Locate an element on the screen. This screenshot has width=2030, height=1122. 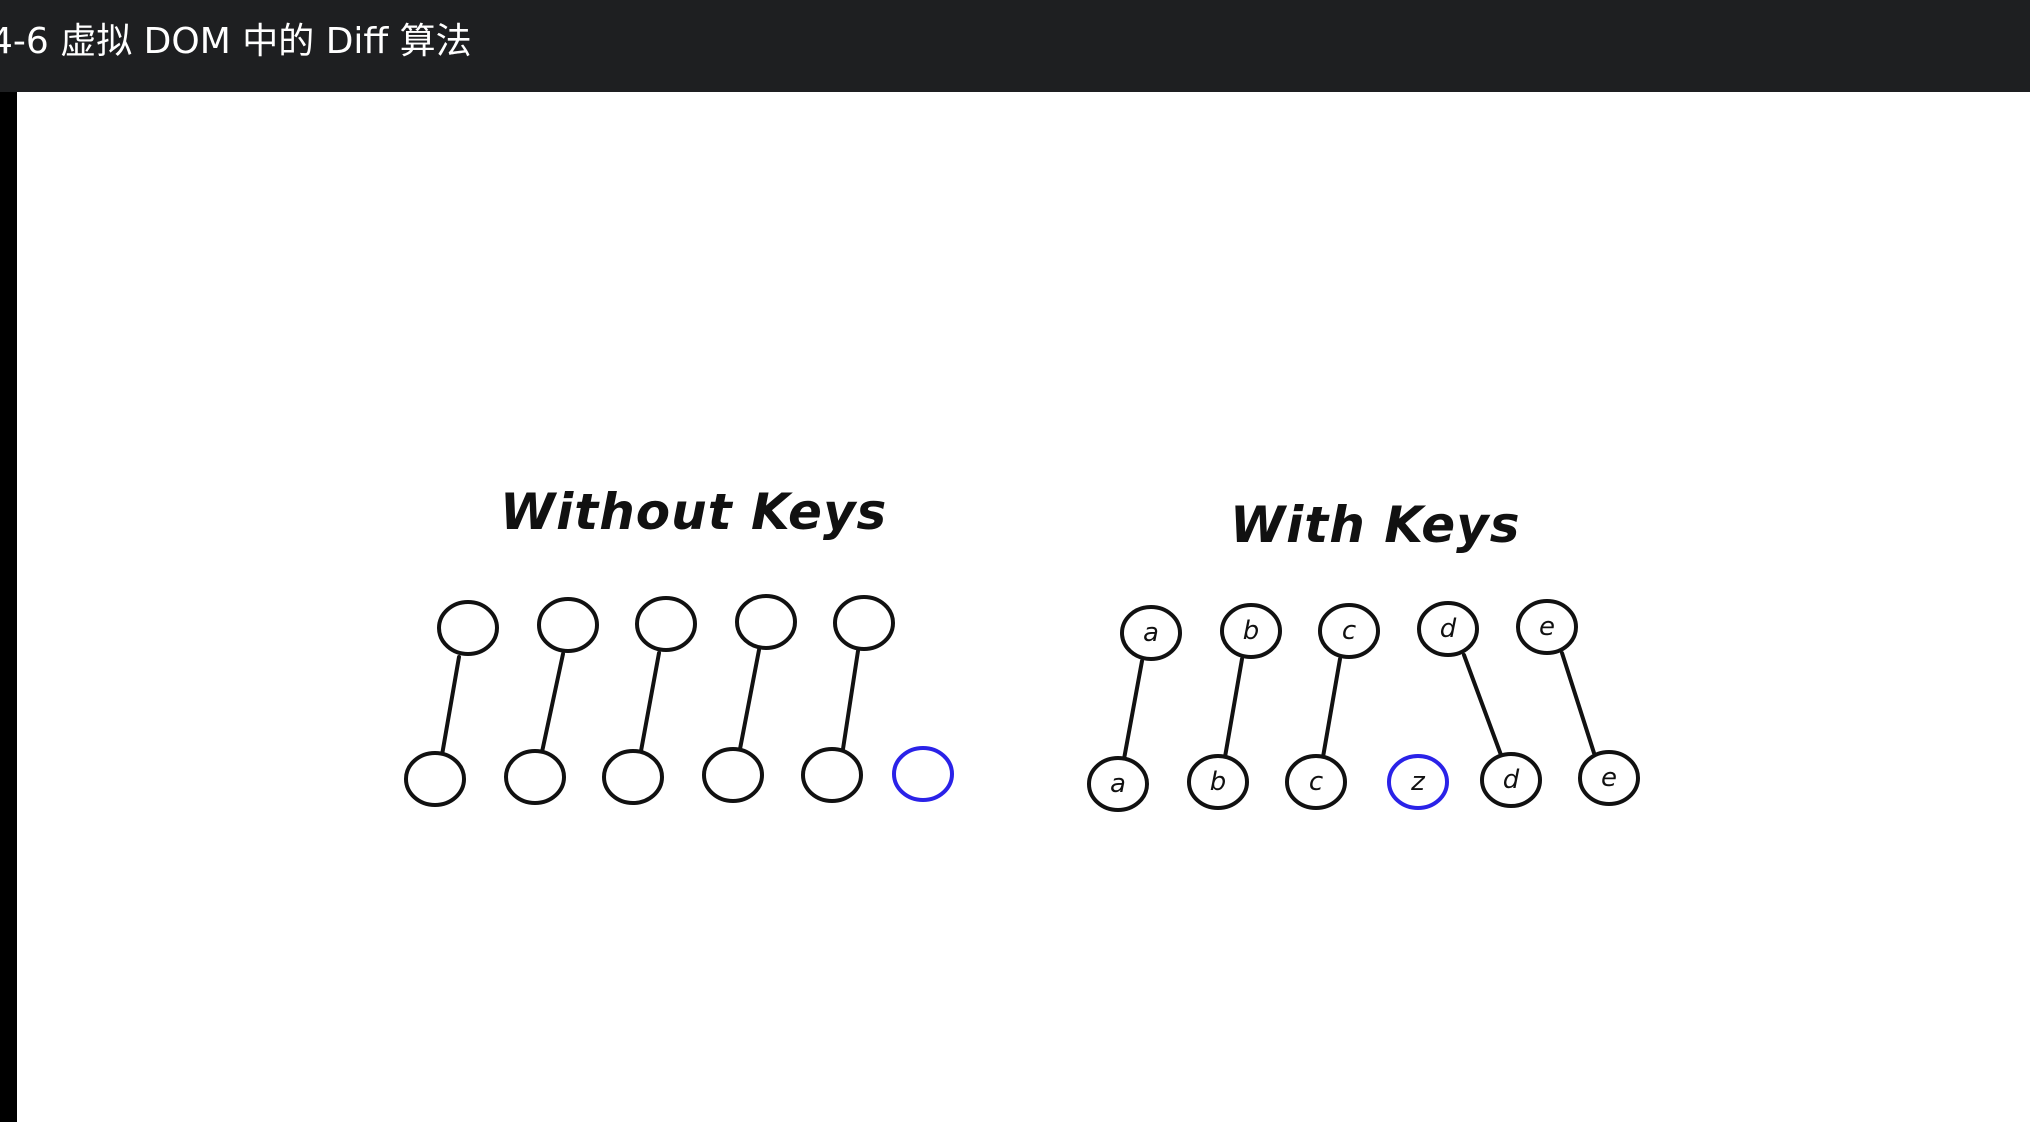
old-node-d is located at coordinates (1448, 629).